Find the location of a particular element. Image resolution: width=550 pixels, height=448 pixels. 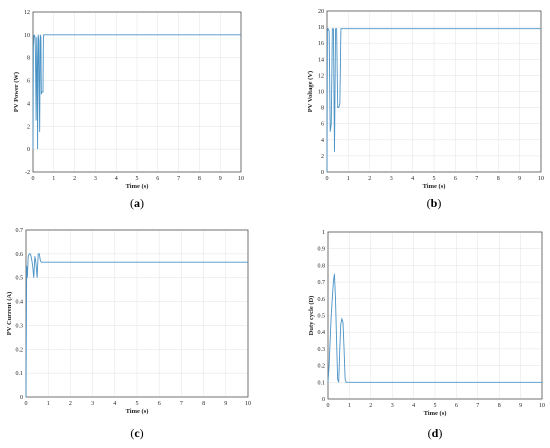

y-tick-label: -2 is located at coordinates (27, 173).